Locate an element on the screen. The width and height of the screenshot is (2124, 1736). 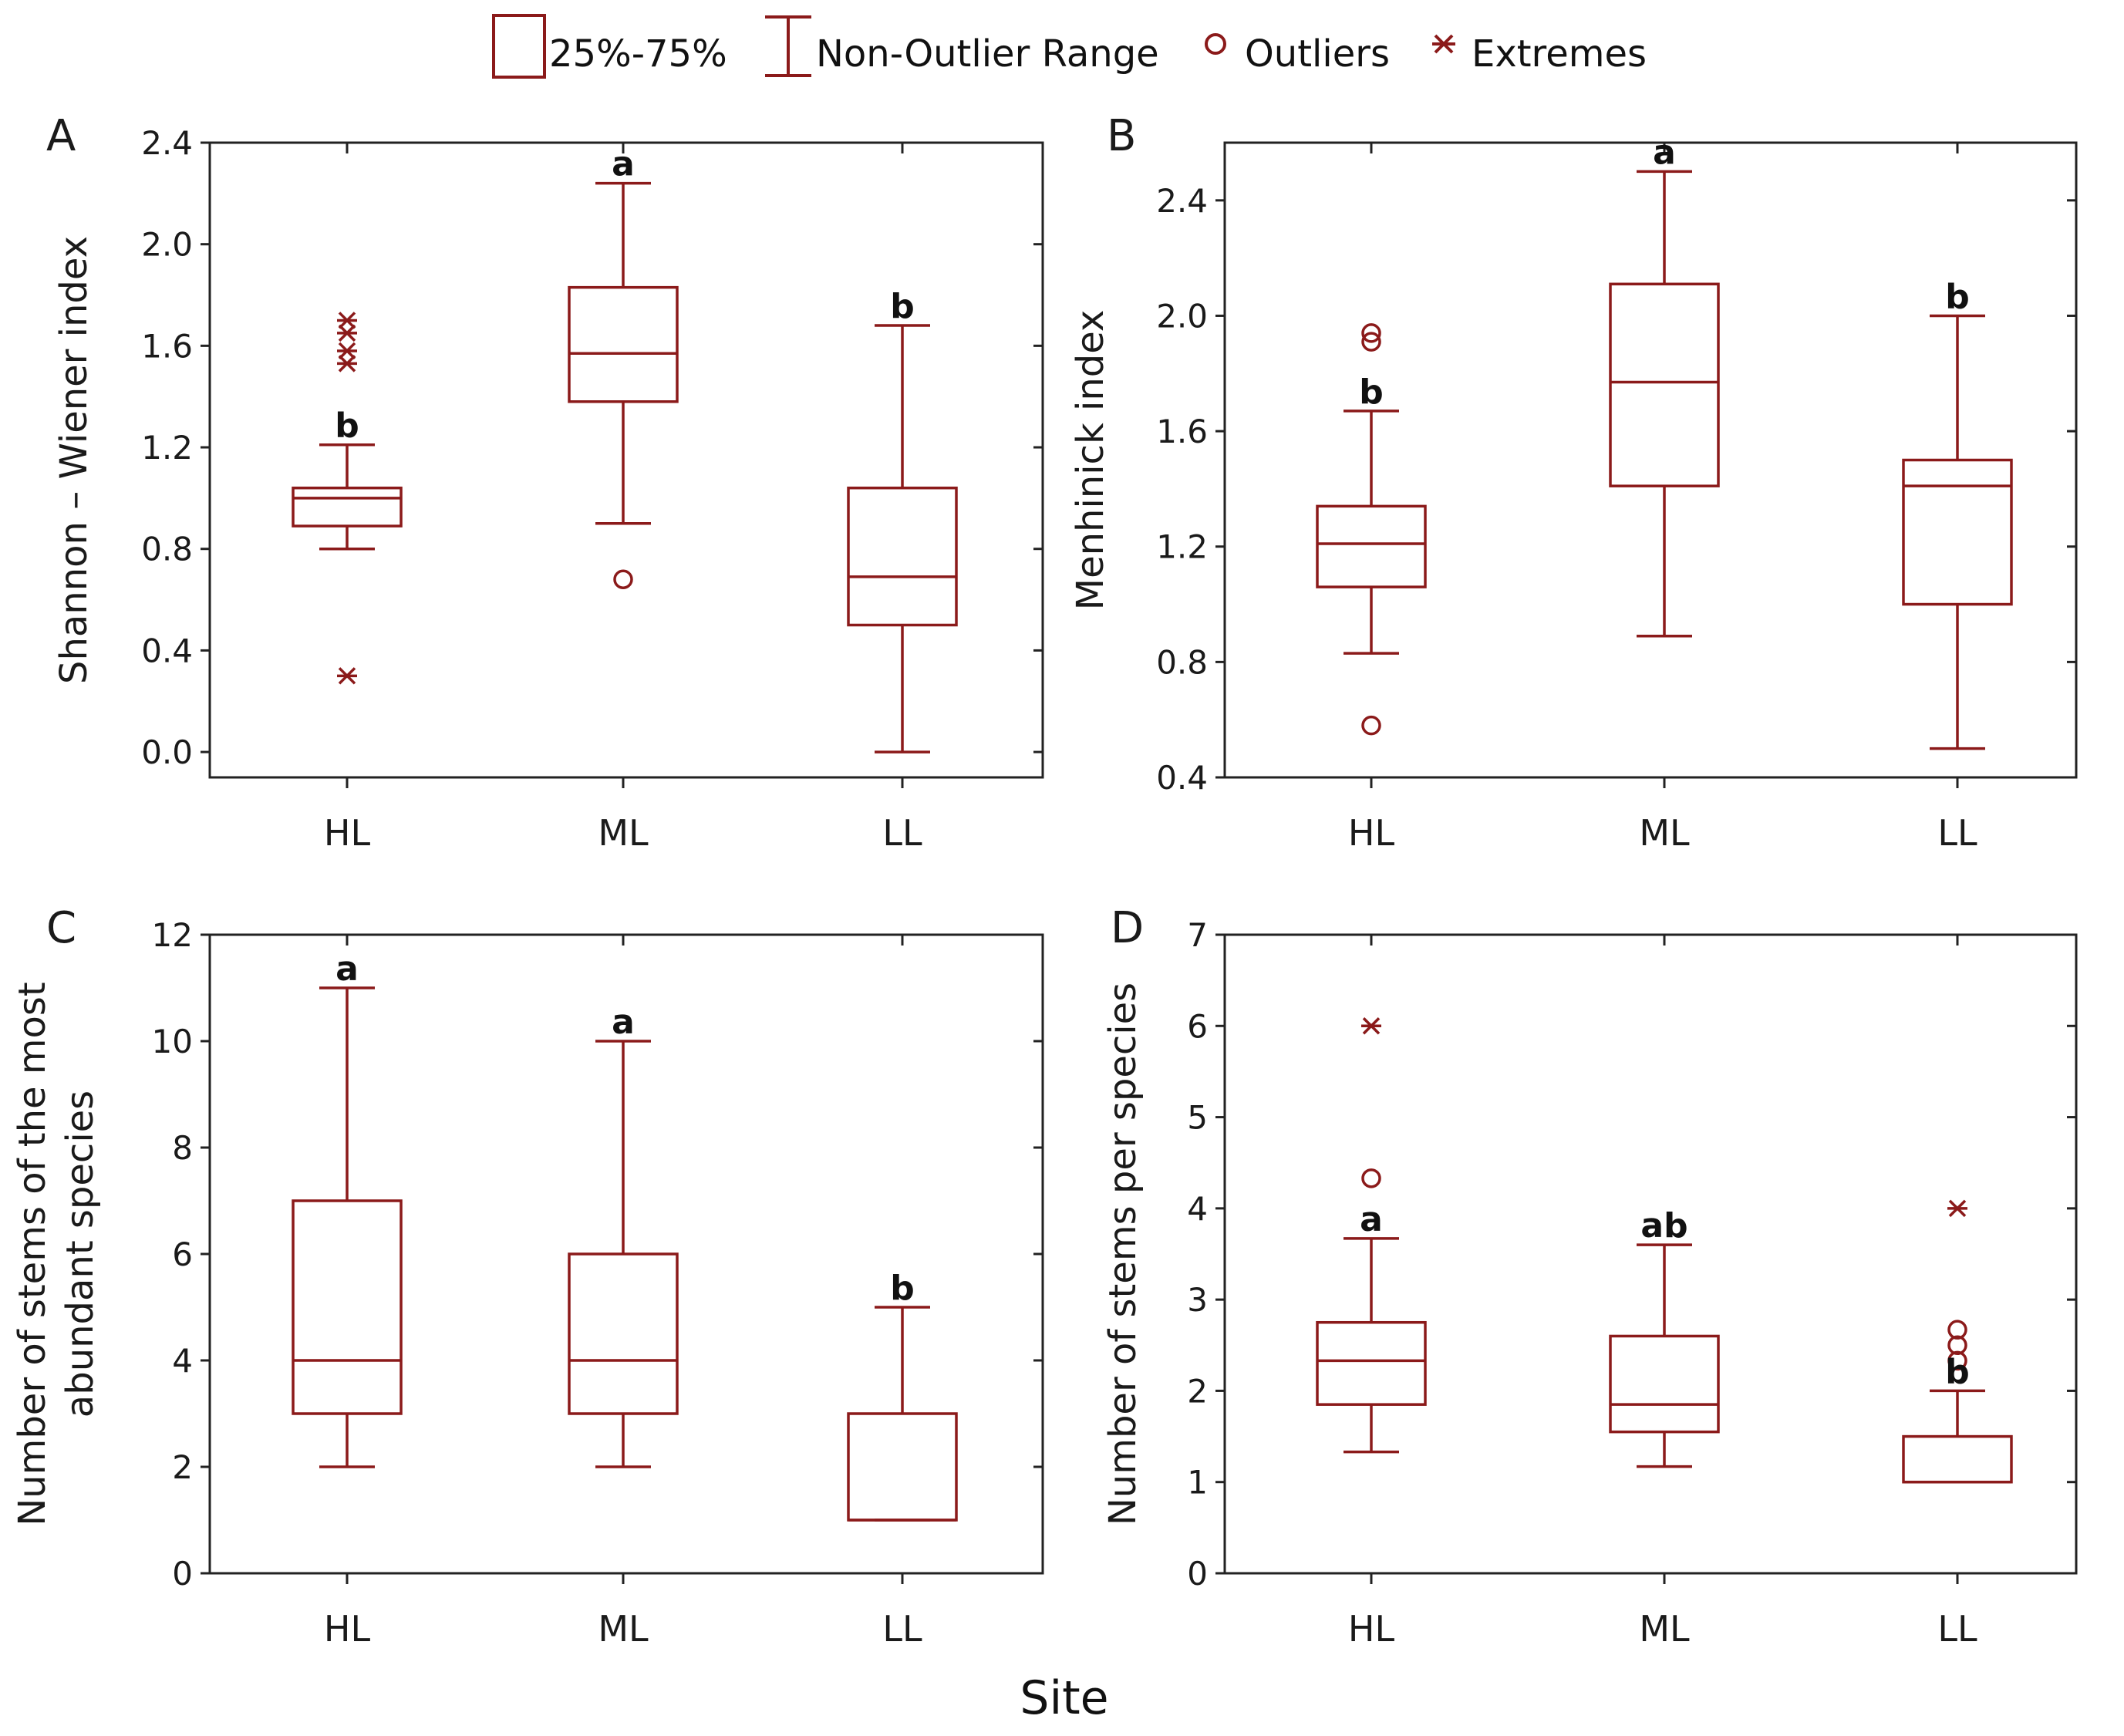
box-group: ab is located at coordinates (1665, 1337).